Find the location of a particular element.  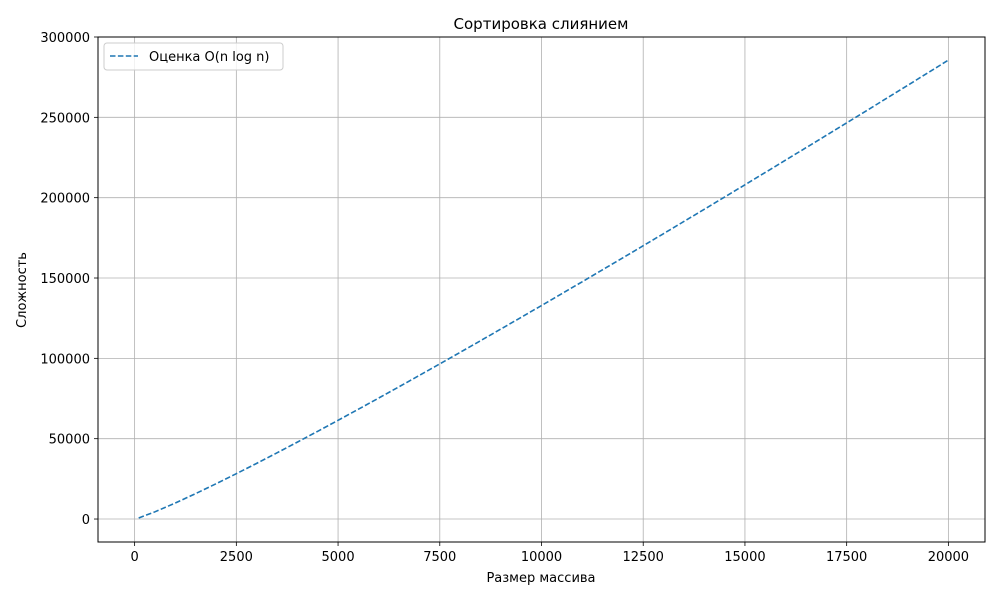

x-tick-label: 2500 is located at coordinates (236, 557).